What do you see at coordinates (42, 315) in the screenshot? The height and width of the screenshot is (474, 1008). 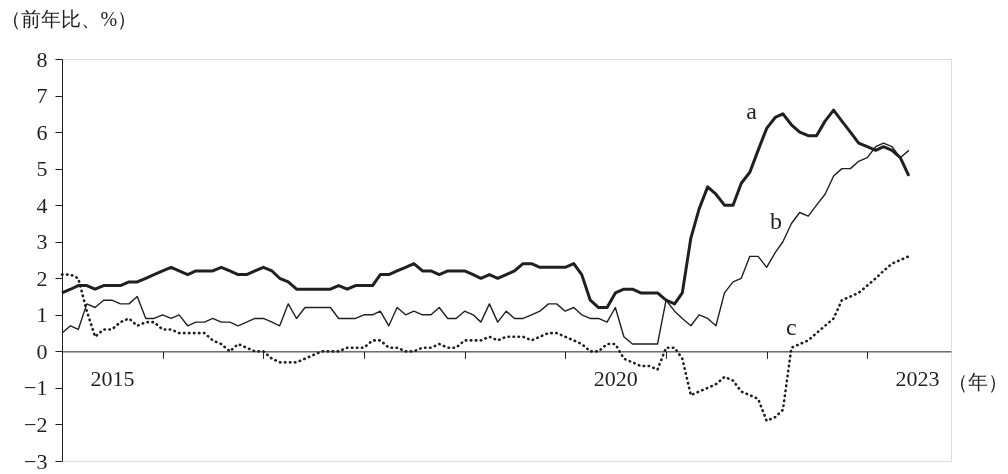 I see `y-tick-label: 1` at bounding box center [42, 315].